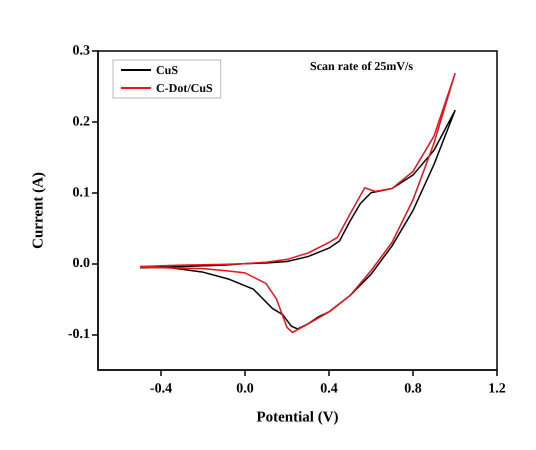 The image size is (536, 450). I want to click on y-tick-label: -0.1, so click(79, 334).